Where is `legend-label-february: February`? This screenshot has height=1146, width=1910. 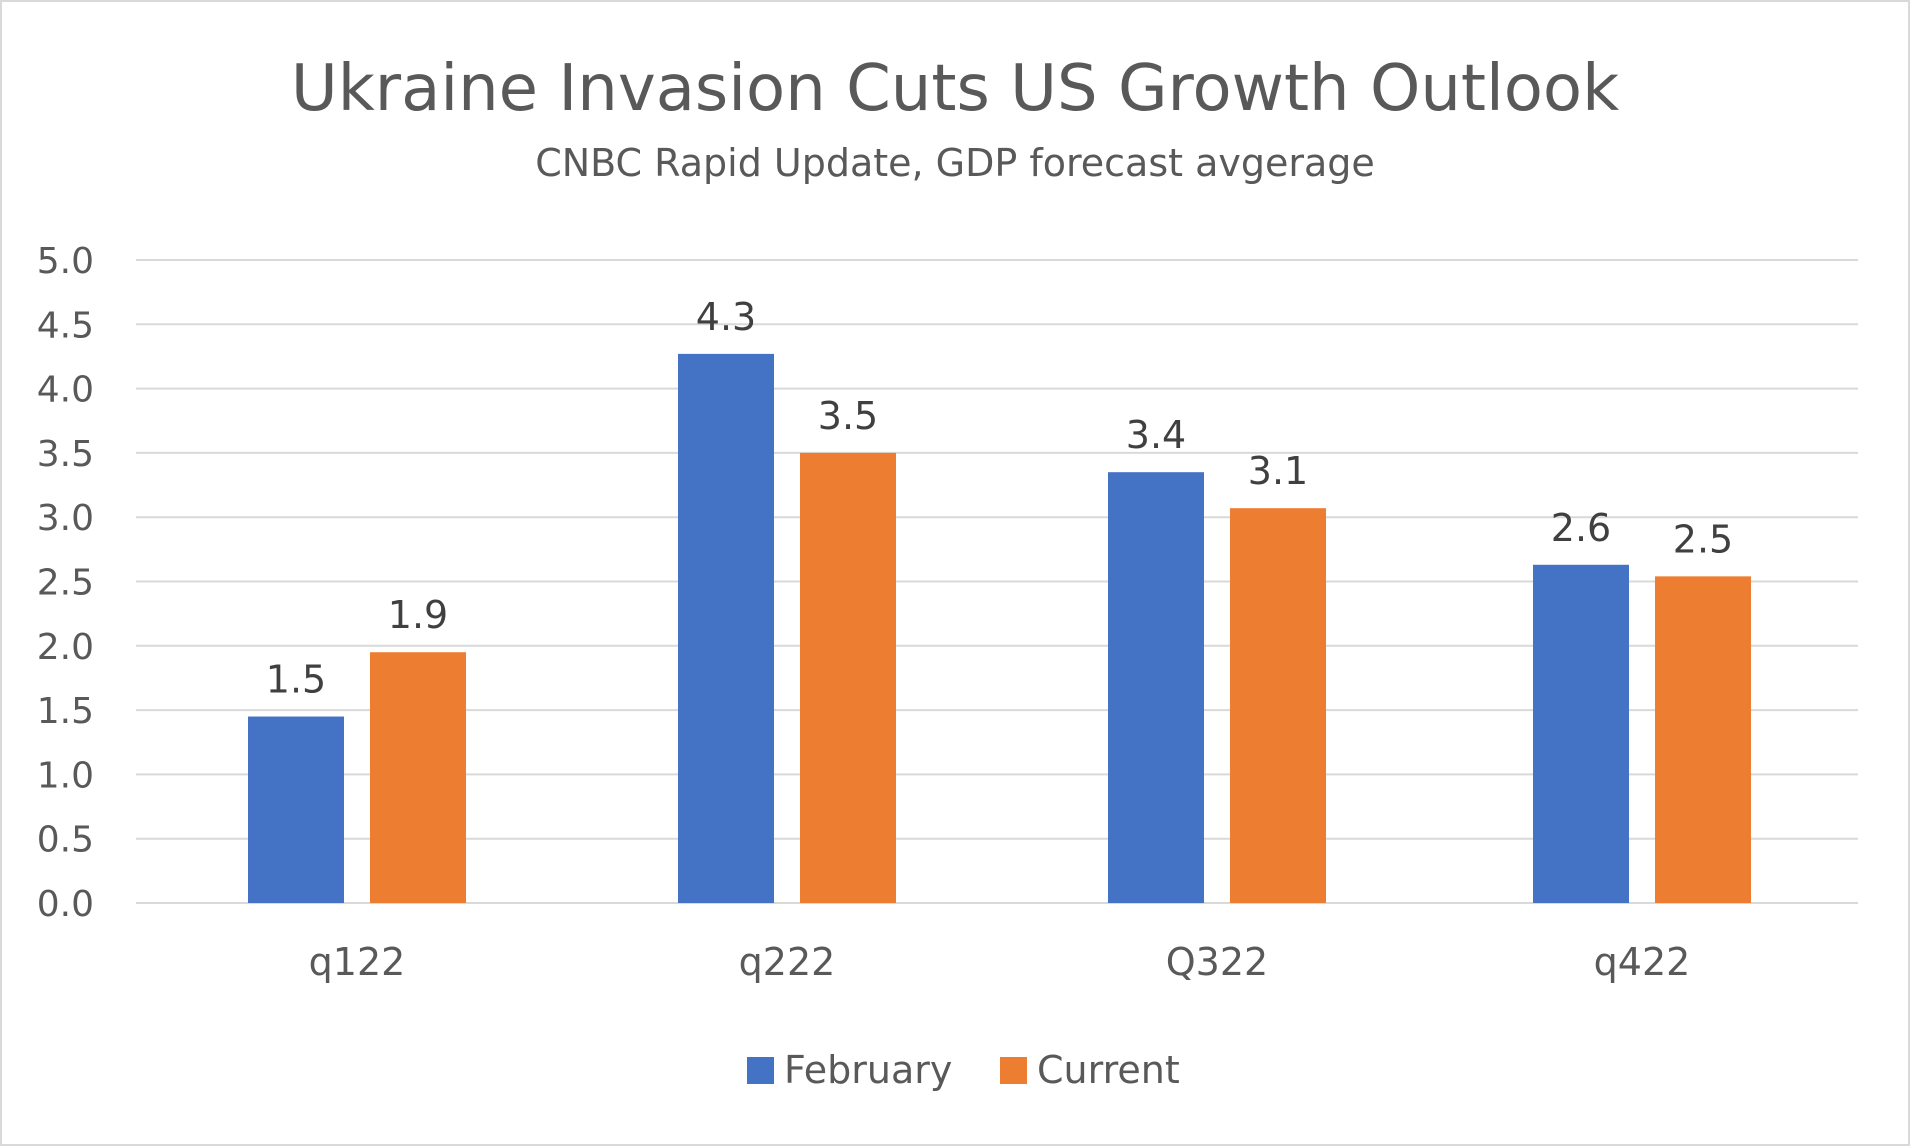
legend-label-february: February is located at coordinates (868, 1070).